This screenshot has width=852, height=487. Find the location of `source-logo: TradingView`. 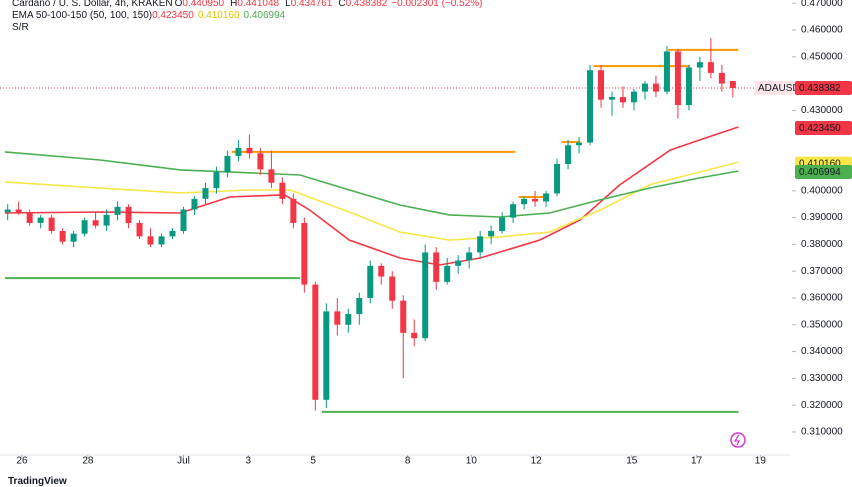

source-logo: TradingView is located at coordinates (37, 481).